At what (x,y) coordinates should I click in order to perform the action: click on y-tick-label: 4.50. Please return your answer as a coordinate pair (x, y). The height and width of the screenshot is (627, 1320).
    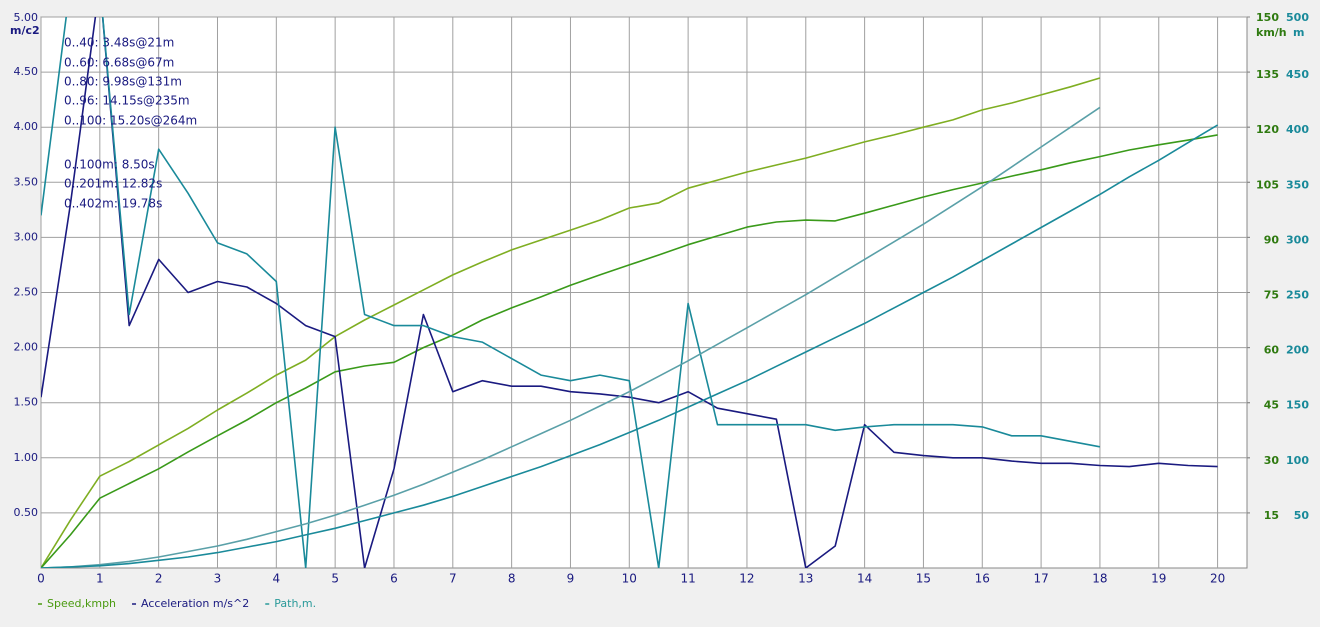
    Looking at the image, I should click on (26, 71).